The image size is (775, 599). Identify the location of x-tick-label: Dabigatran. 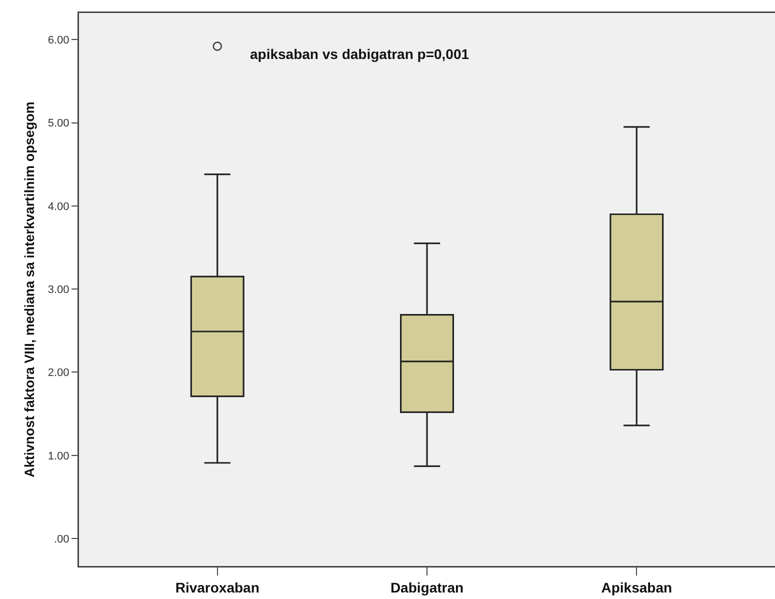
(427, 587).